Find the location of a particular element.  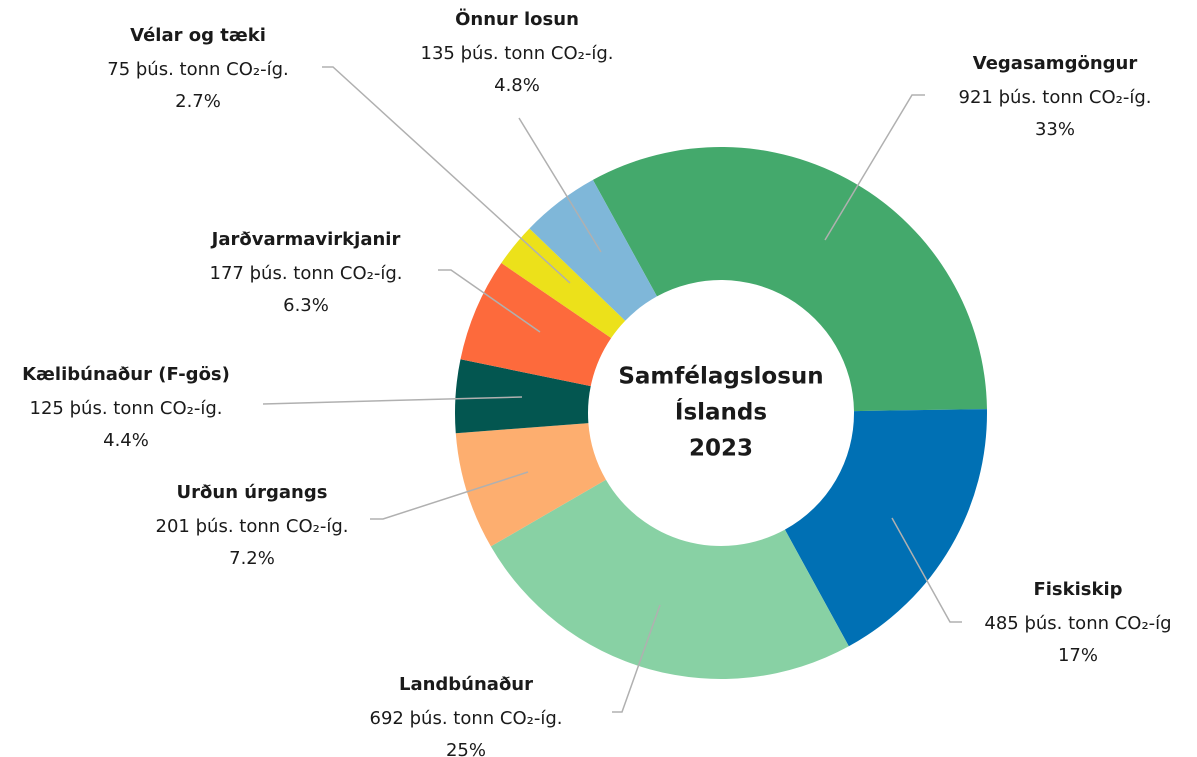

percent-label: 33% is located at coordinates (1055, 129).